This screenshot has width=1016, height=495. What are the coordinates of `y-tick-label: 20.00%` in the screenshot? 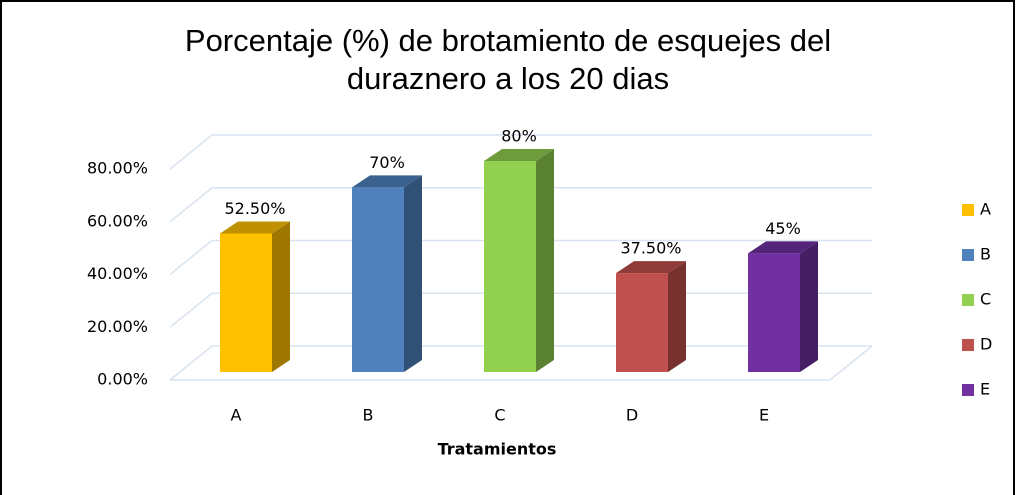 It's located at (117, 326).